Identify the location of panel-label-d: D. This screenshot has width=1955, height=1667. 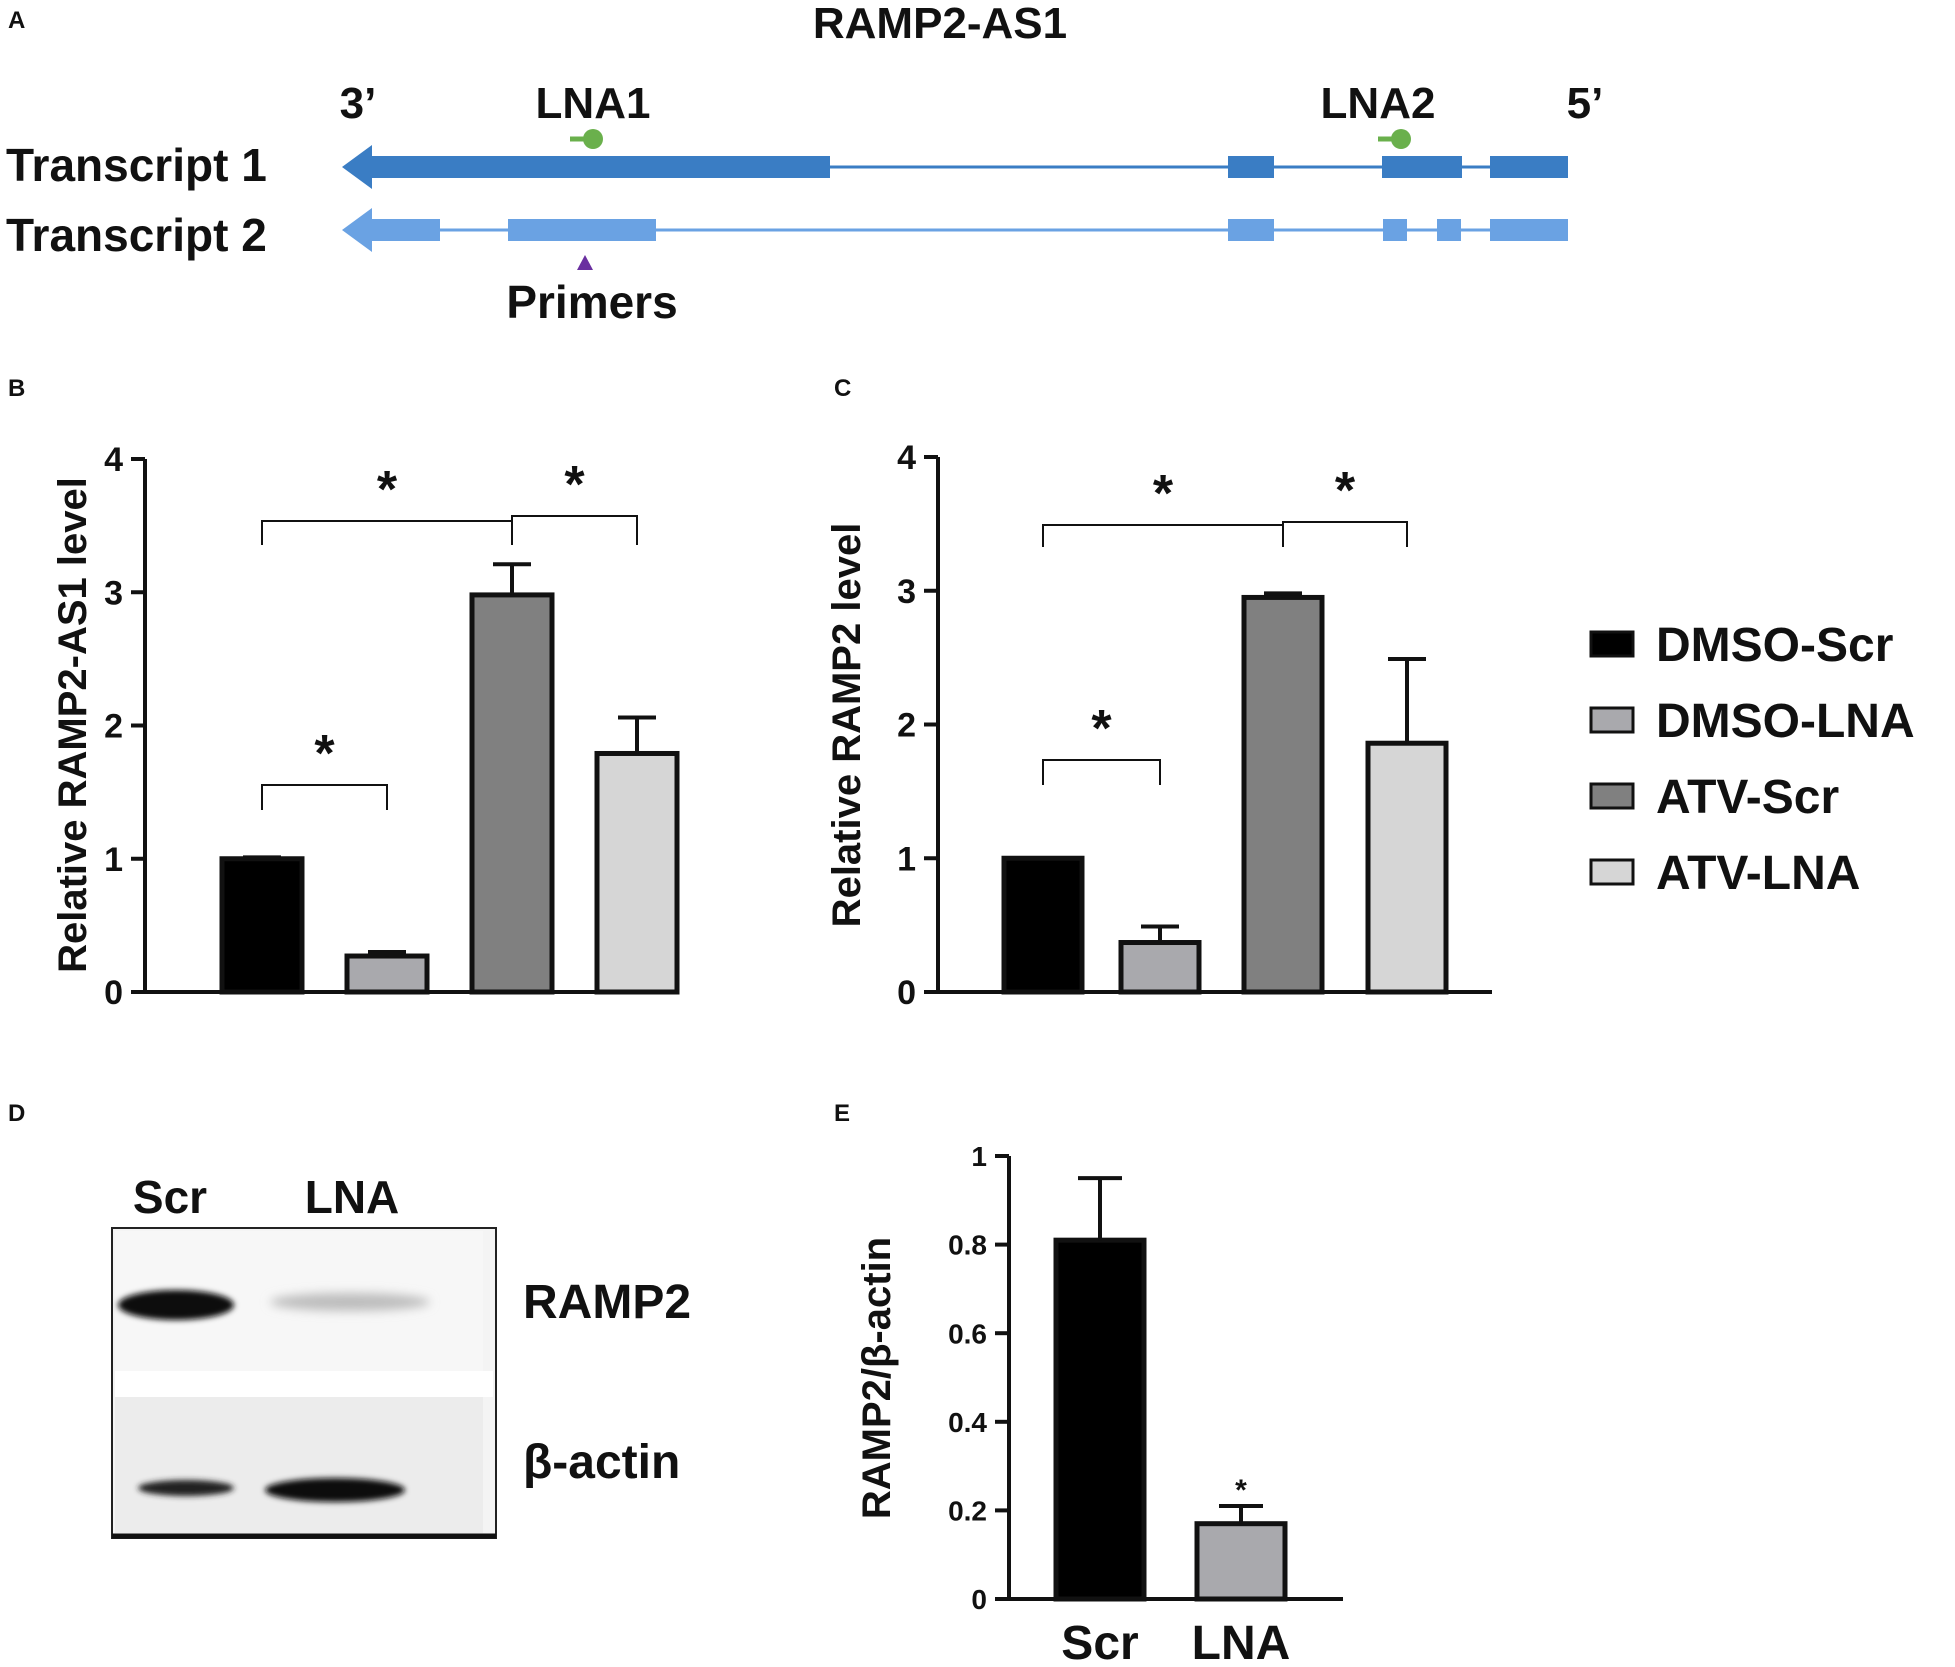
(16, 1113).